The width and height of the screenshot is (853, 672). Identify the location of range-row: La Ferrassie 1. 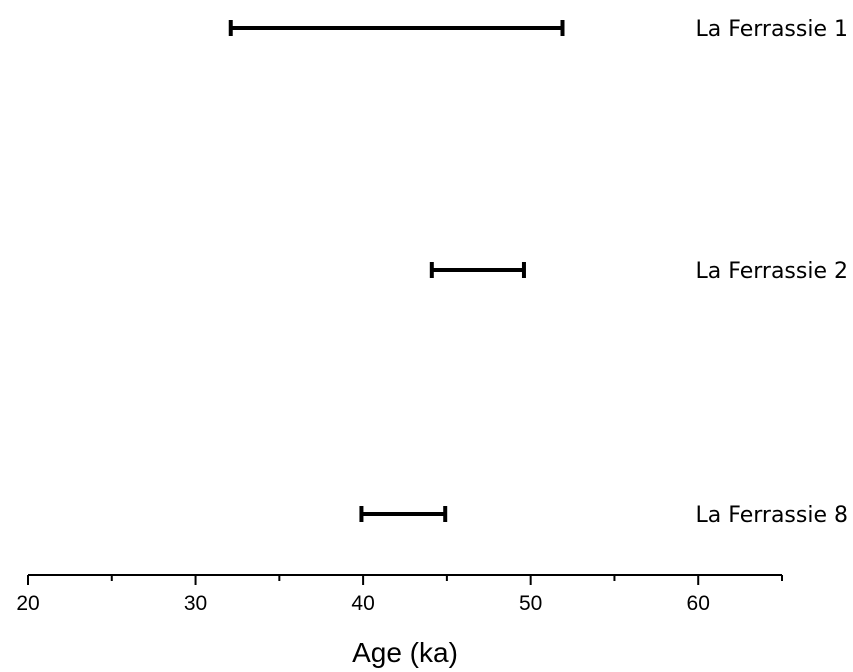
(538, 29).